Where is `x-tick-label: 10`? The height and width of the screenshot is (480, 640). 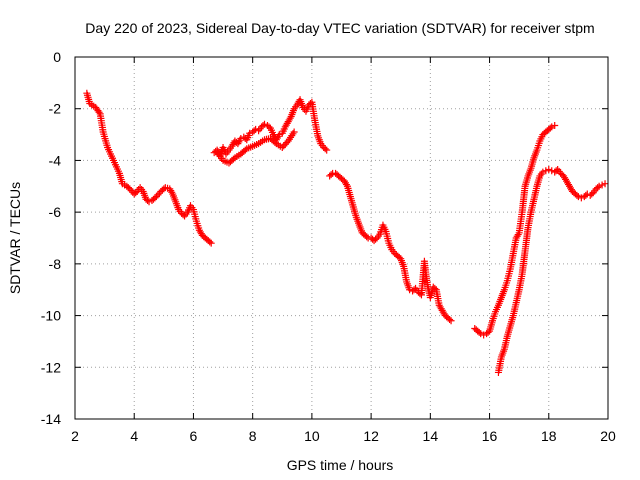 x-tick-label: 10 is located at coordinates (312, 436).